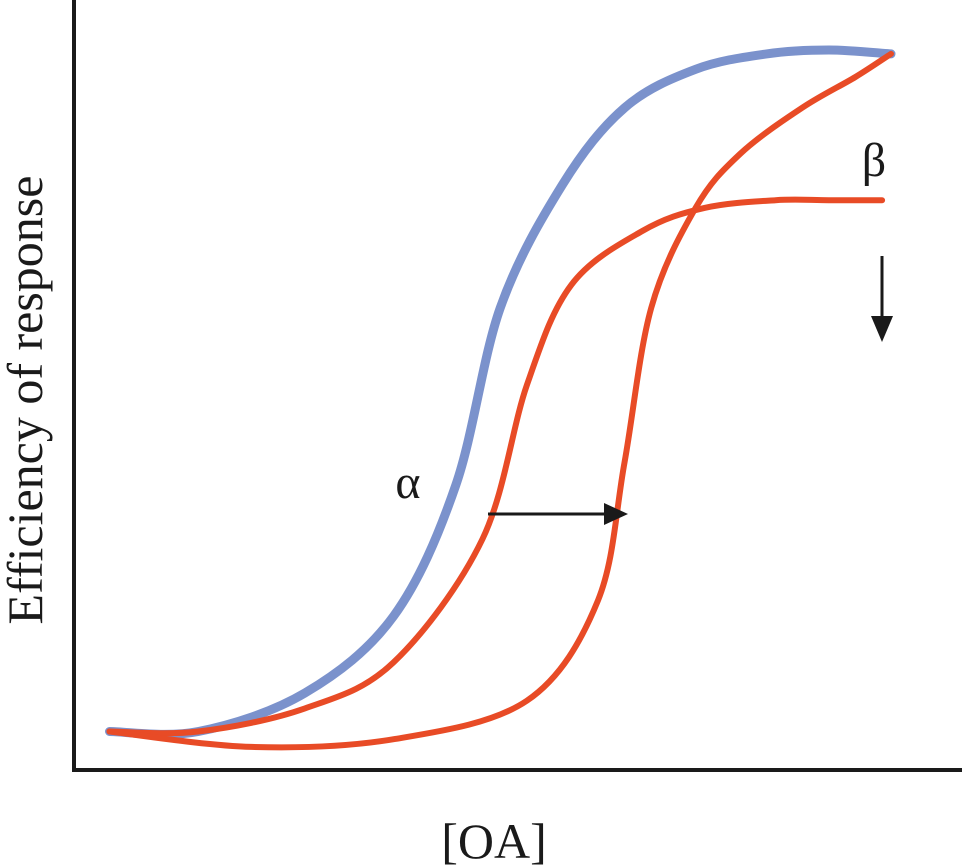 Image resolution: width=962 pixels, height=867 pixels. I want to click on annotation-arrows, so click(690, 390).